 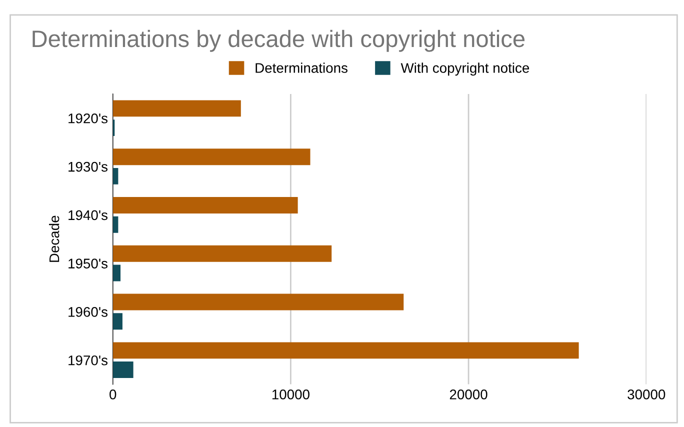 What do you see at coordinates (88, 215) in the screenshot?
I see `y-tick-label: 1940's` at bounding box center [88, 215].